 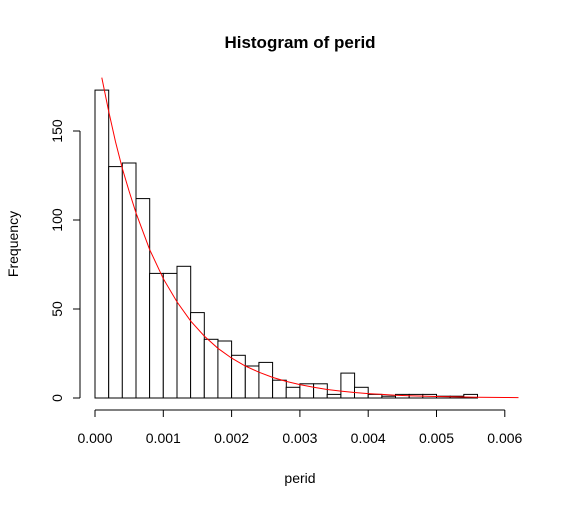 I want to click on x-tick-label: 0.005, so click(x=436, y=438).